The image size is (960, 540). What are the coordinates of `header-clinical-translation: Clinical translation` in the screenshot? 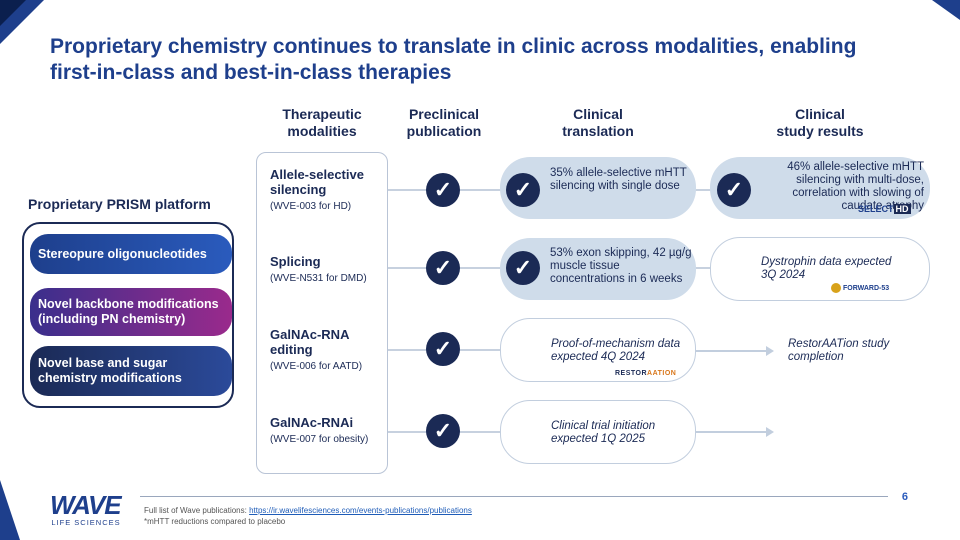 It's located at (598, 122).